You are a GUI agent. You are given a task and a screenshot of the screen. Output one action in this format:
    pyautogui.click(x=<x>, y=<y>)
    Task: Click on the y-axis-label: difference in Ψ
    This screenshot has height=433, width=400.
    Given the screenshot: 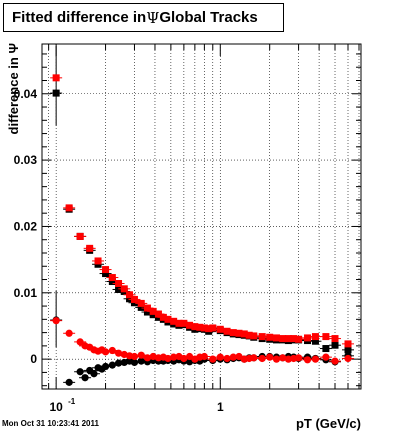 What is the action you would take?
    pyautogui.click(x=13, y=88)
    